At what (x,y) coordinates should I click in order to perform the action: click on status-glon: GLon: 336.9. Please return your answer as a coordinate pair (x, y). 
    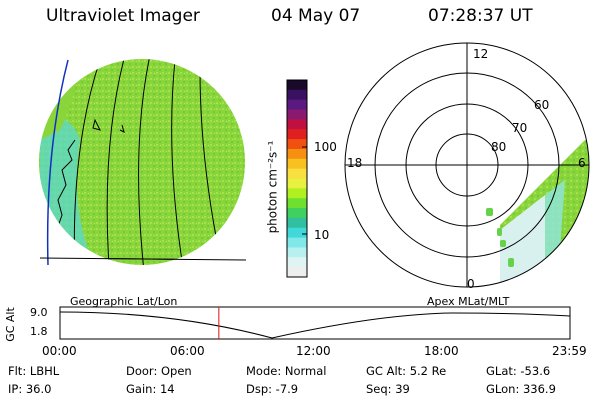
    Looking at the image, I should click on (521, 389).